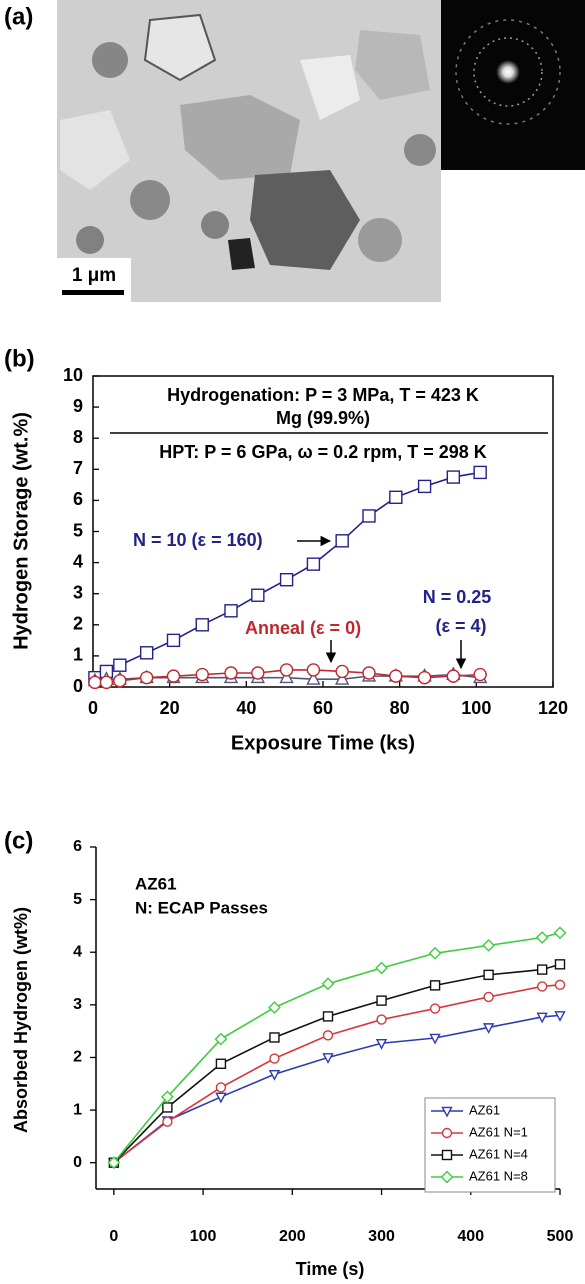 Image resolution: width=585 pixels, height=1284 pixels. I want to click on annotation: Anneal (ε = 0), so click(303, 628).